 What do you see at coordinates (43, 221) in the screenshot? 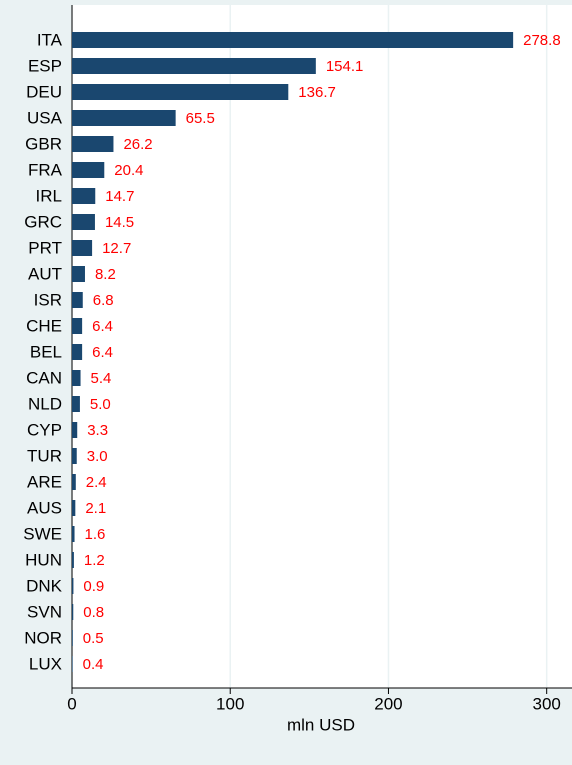
I see `y-tick-label: GRC` at bounding box center [43, 221].